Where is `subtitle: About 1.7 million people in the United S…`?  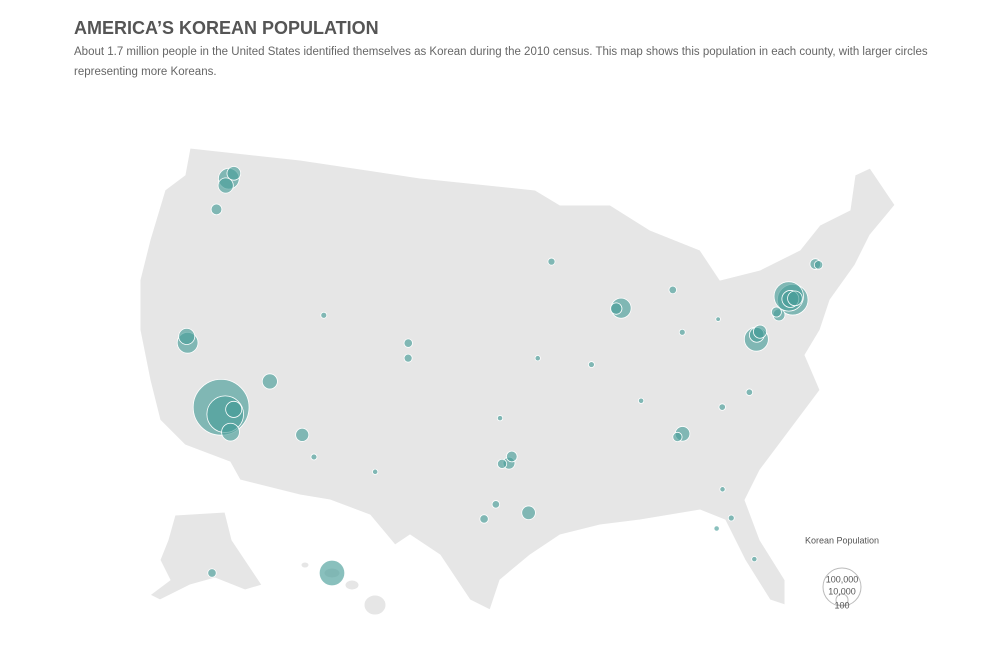
subtitle: About 1.7 million people in the United S… is located at coordinates (501, 62).